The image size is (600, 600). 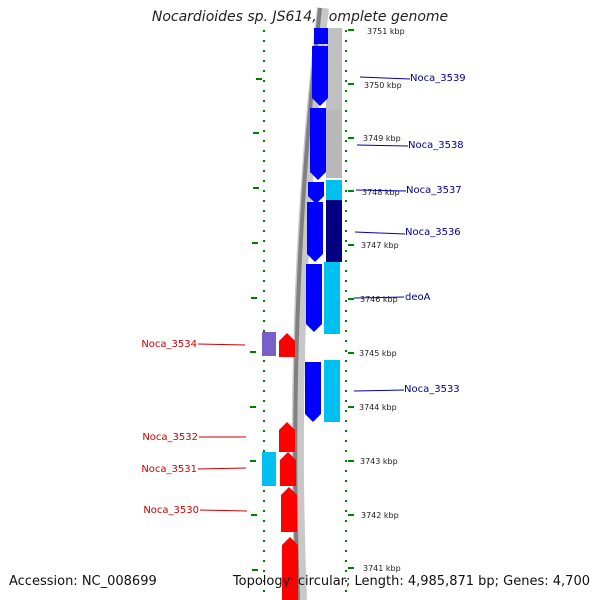 What do you see at coordinates (386, 31) in the screenshot?
I see `kbp-label: 3751 kbp` at bounding box center [386, 31].